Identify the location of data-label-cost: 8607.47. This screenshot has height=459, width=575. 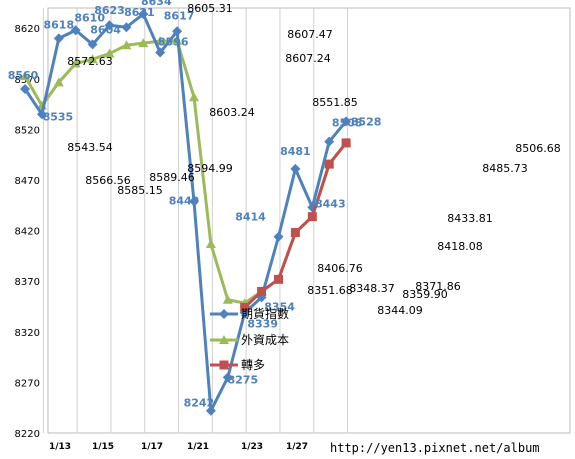
(310, 34).